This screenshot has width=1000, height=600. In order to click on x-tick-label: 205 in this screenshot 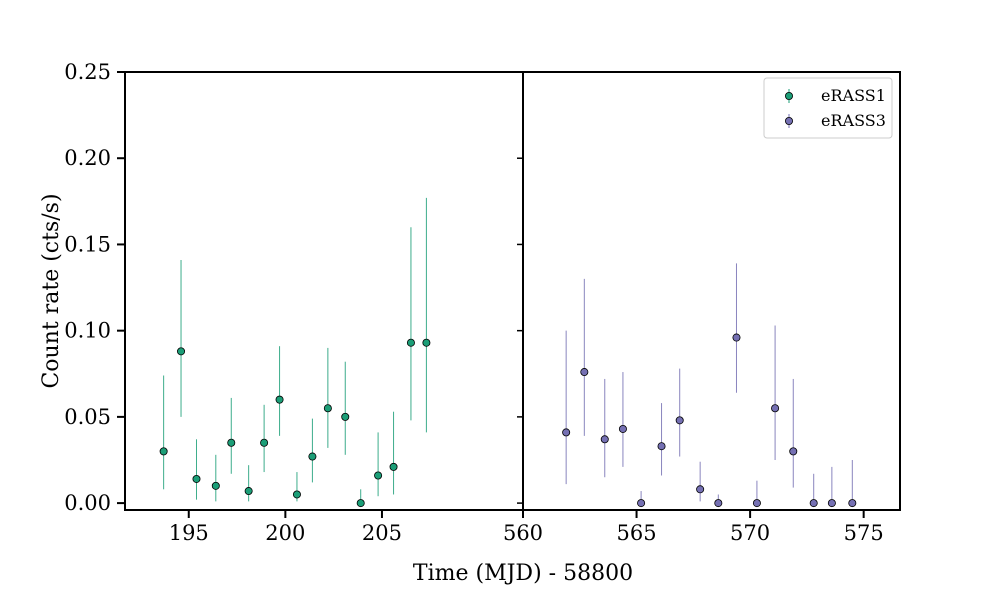, I will do `click(382, 533)`.